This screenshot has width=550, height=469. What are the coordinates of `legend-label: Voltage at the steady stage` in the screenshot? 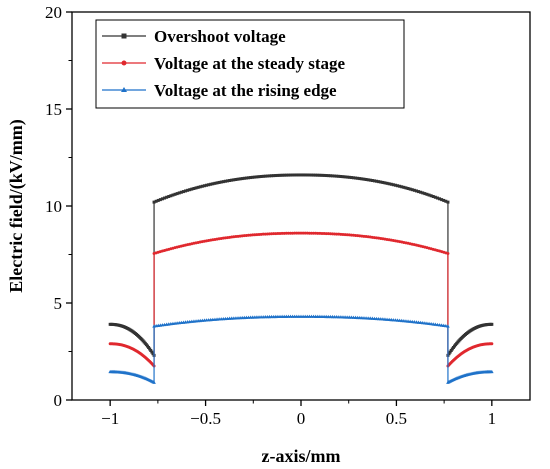 It's located at (250, 63).